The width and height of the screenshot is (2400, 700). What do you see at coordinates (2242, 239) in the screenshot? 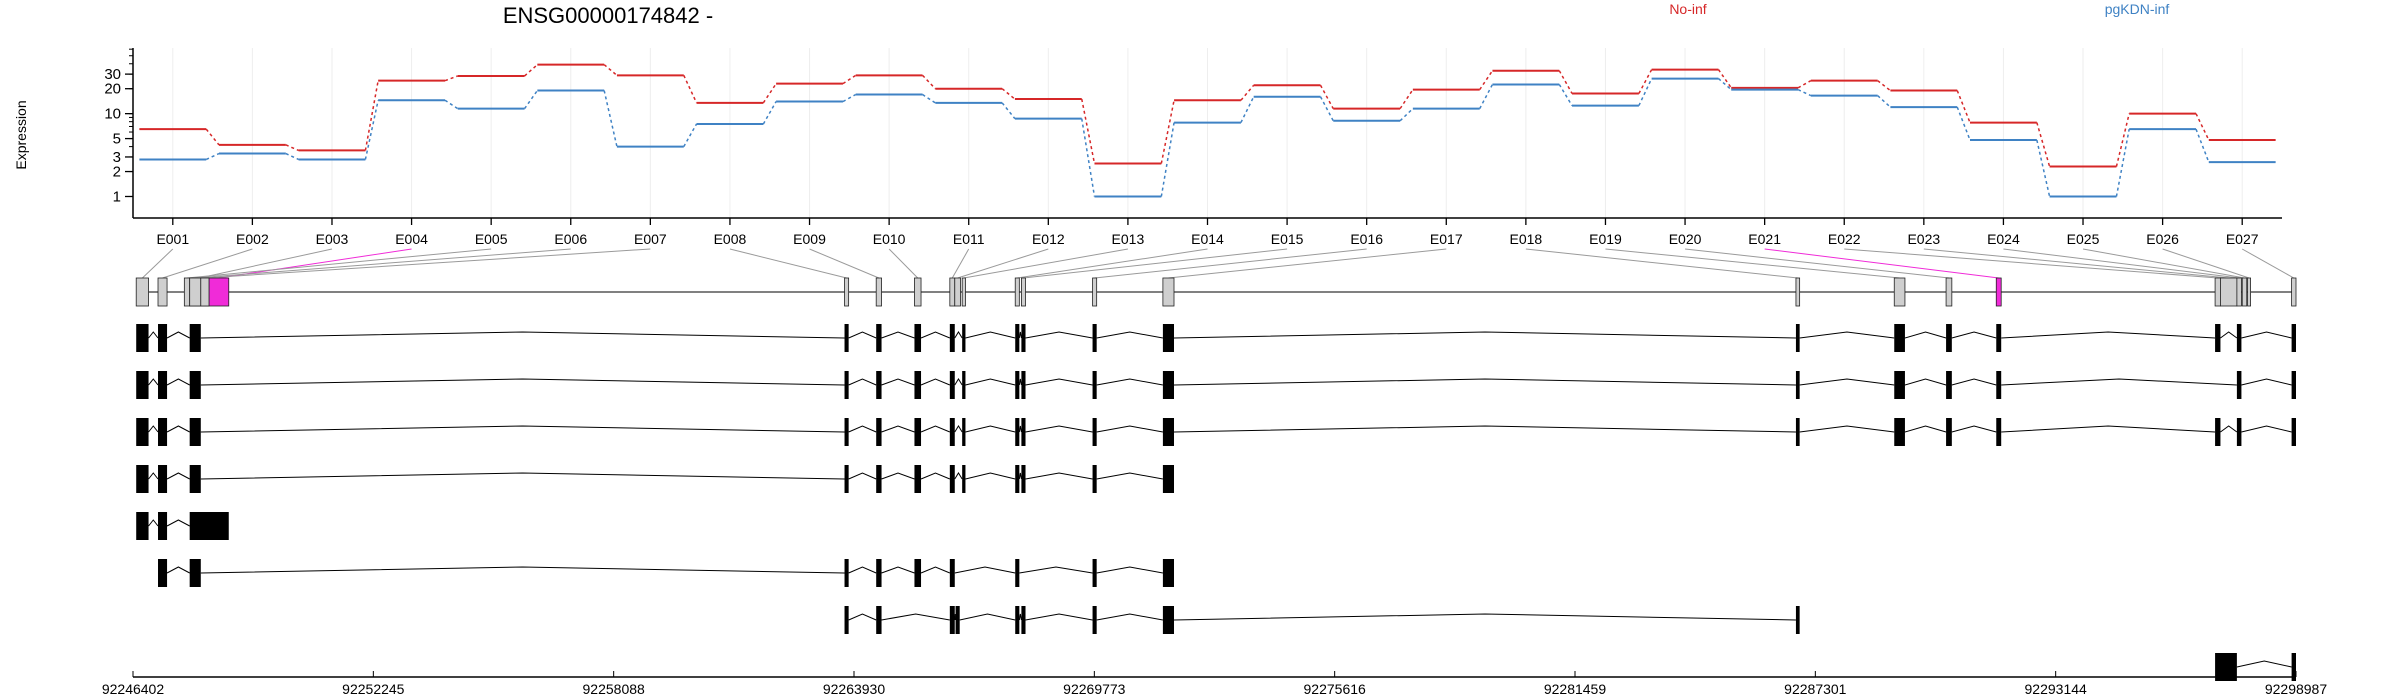
I see `x-tick-label-E027: E027` at bounding box center [2242, 239].